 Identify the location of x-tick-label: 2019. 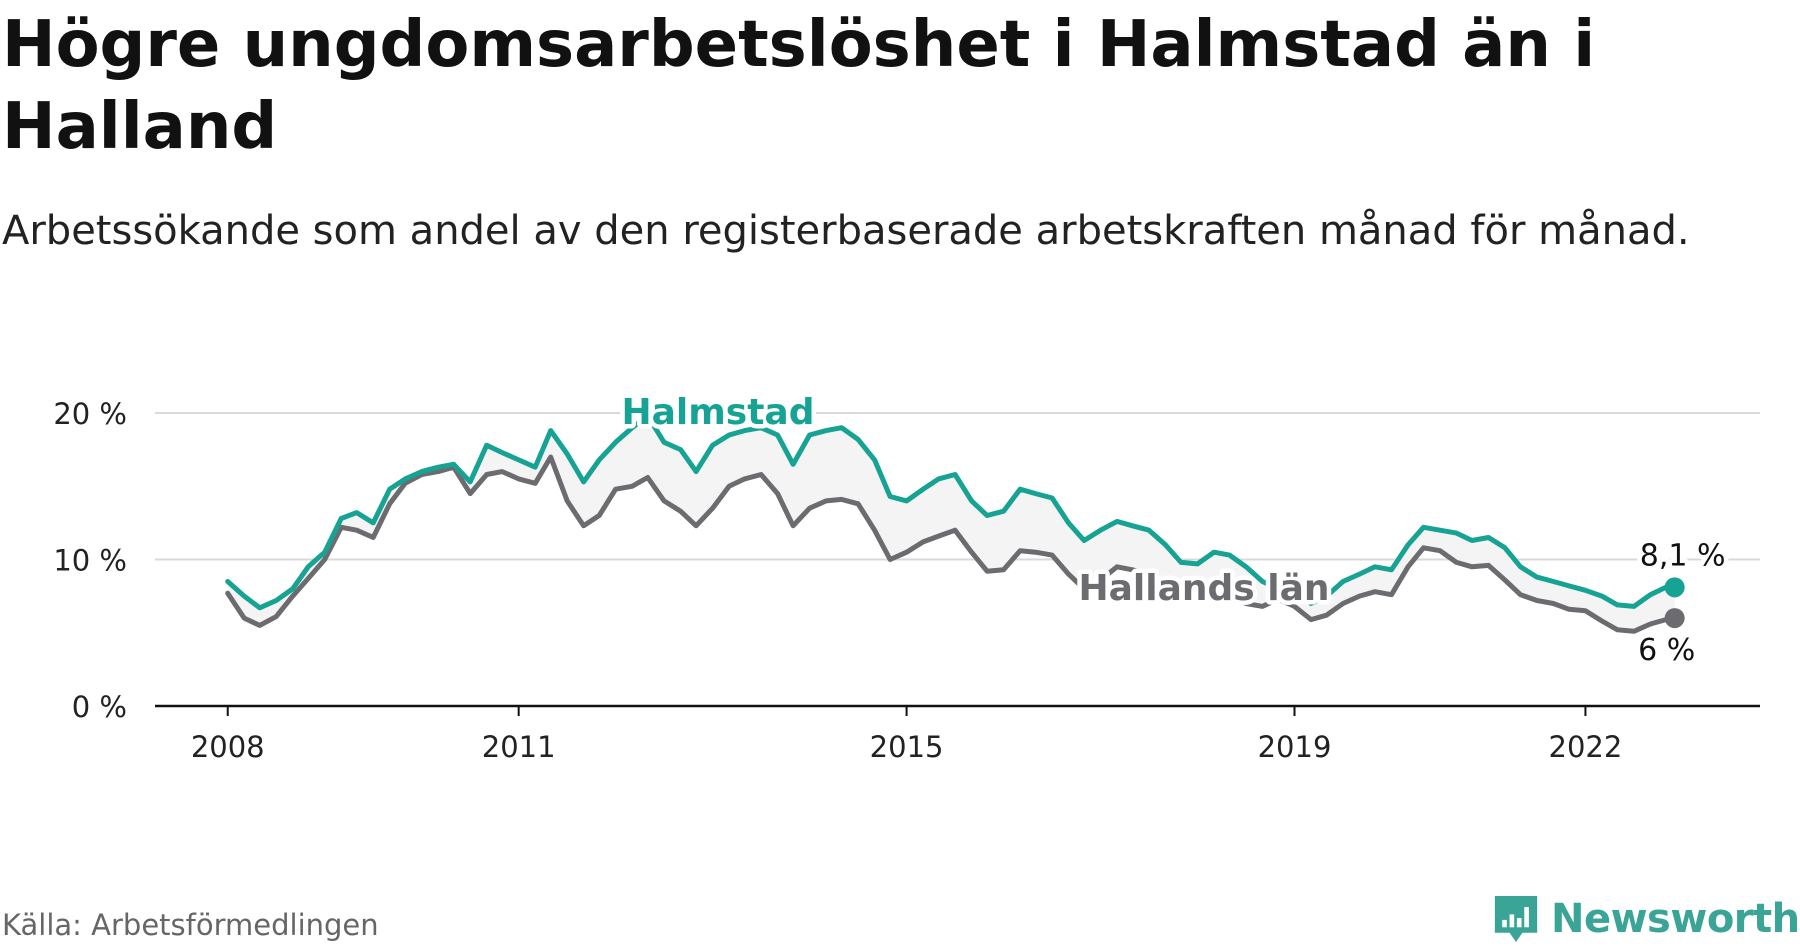
(1295, 747).